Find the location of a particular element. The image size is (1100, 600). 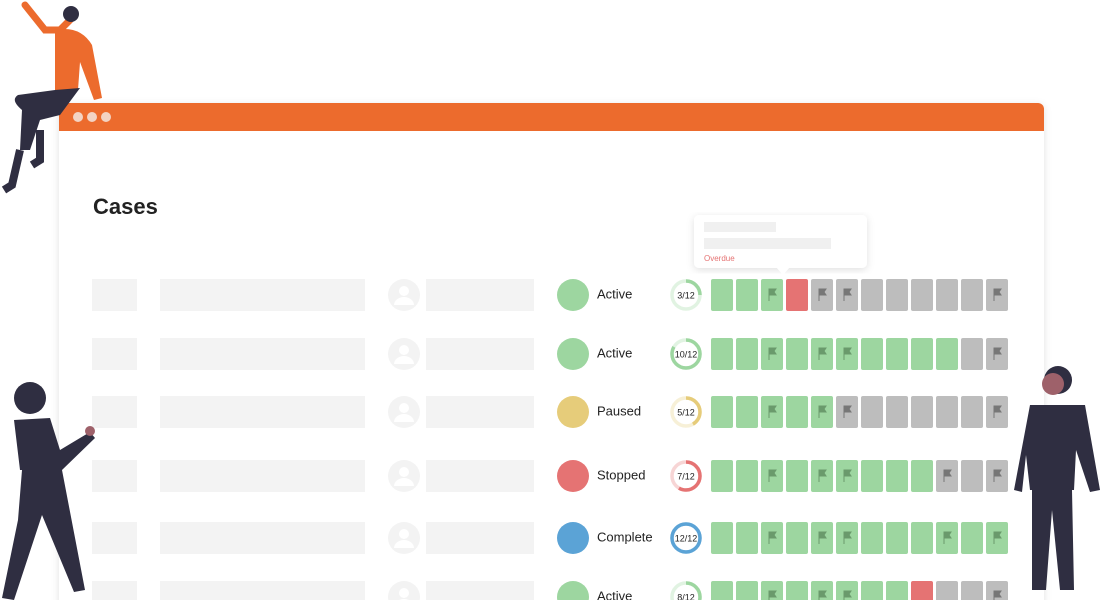

case-row: Active 8/12 is located at coordinates (550, 590).